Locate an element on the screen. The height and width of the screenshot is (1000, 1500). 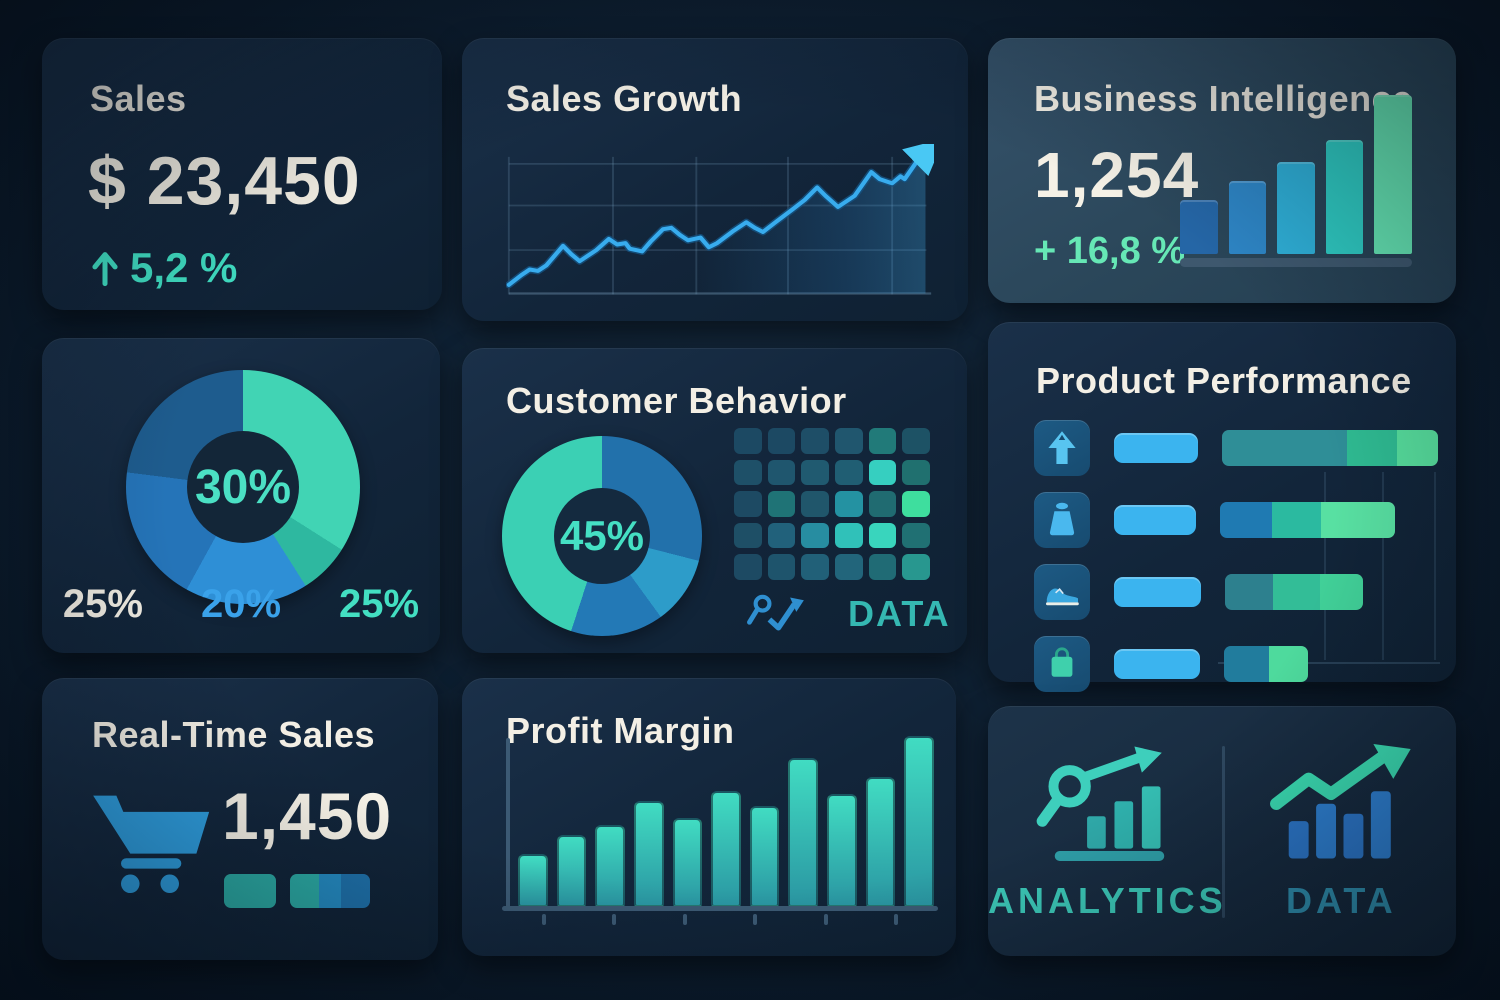
bi-delta-text: + 16,8 % is located at coordinates (1110, 251).